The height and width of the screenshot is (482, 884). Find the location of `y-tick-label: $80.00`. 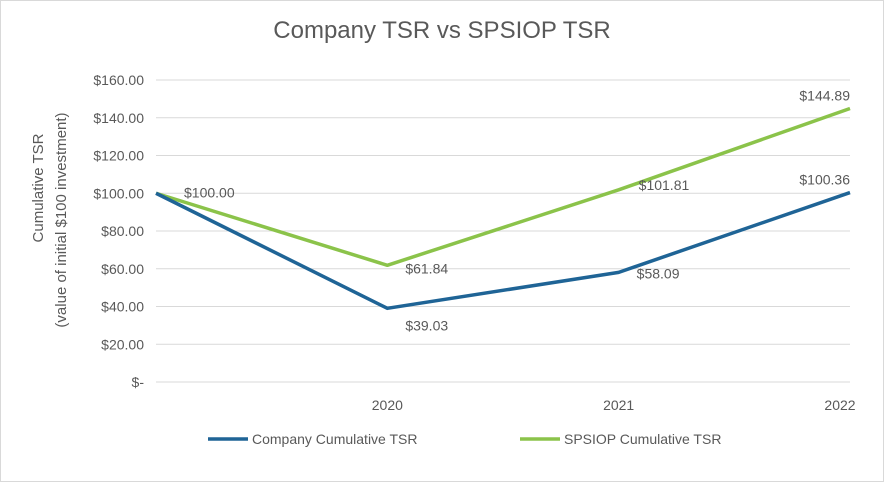

y-tick-label: $80.00 is located at coordinates (122, 231).